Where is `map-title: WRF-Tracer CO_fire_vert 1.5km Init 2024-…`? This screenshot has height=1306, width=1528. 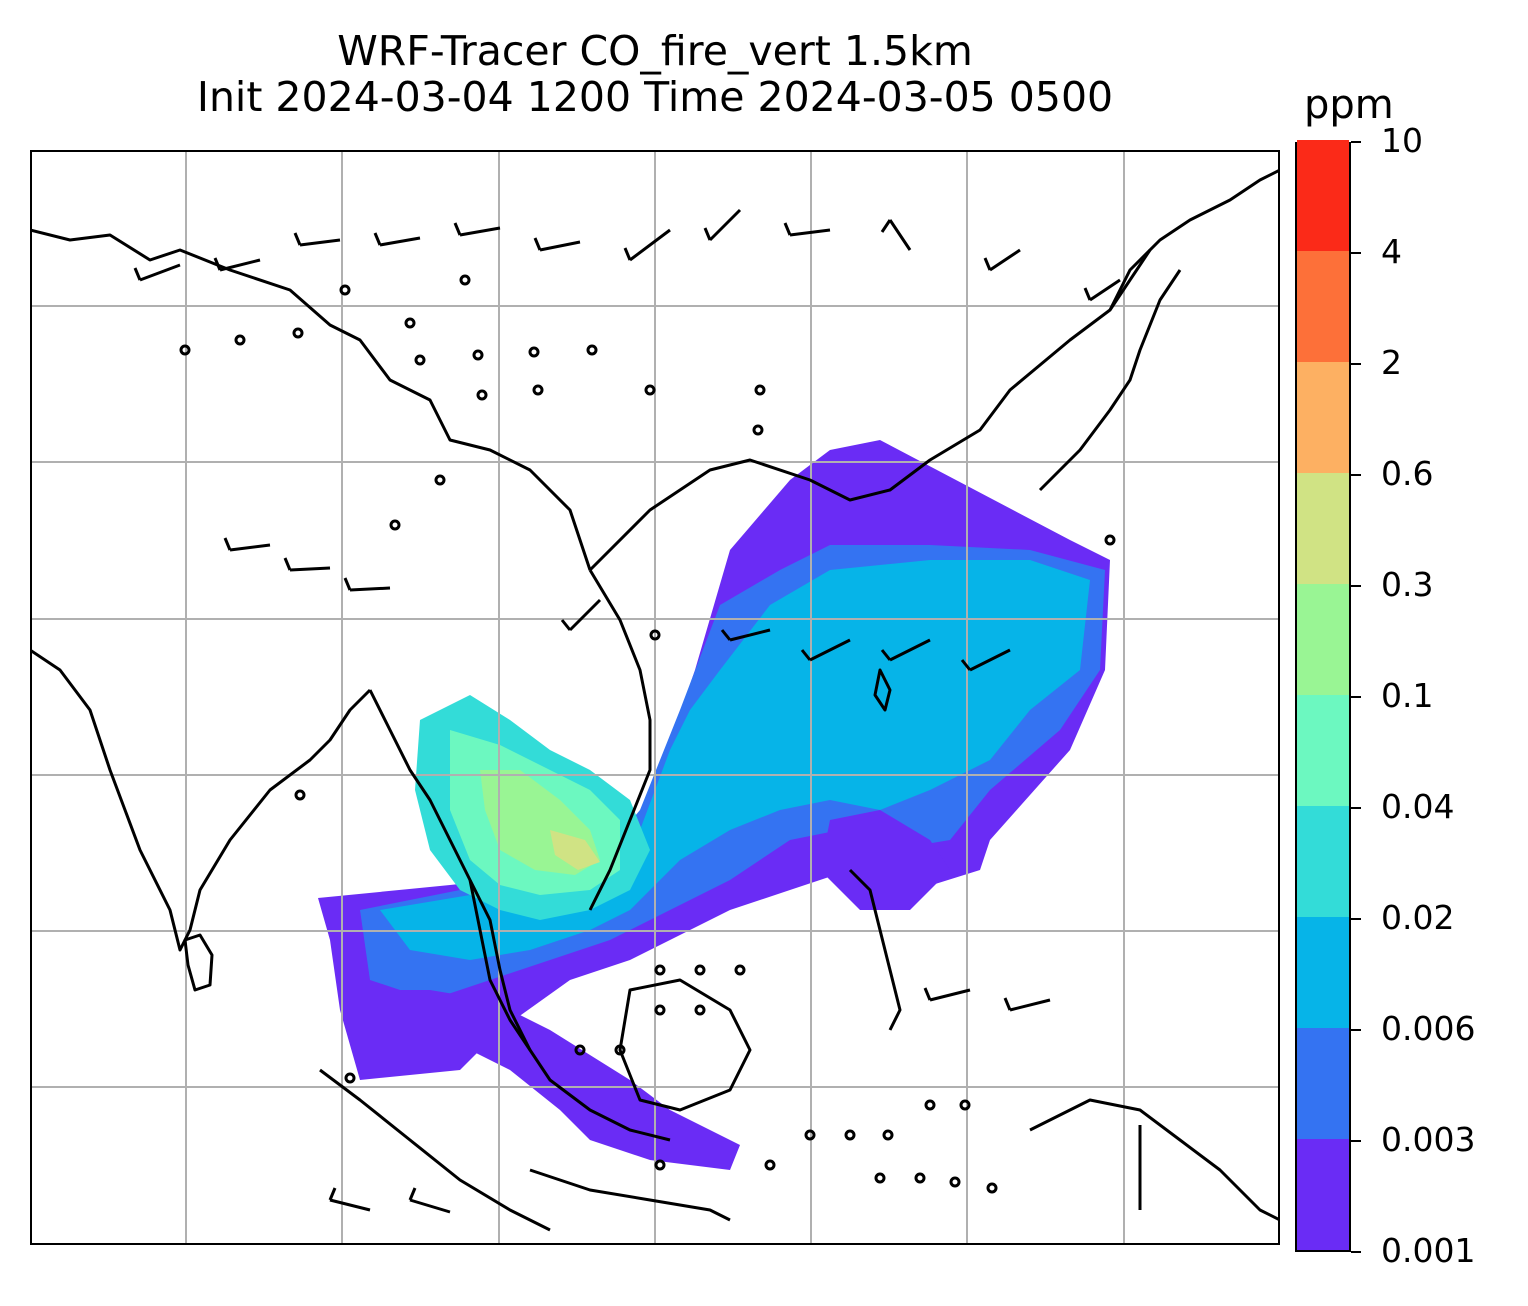 map-title: WRF-Tracer CO_fire_vert 1.5km Init 2024-… is located at coordinates (655, 74).